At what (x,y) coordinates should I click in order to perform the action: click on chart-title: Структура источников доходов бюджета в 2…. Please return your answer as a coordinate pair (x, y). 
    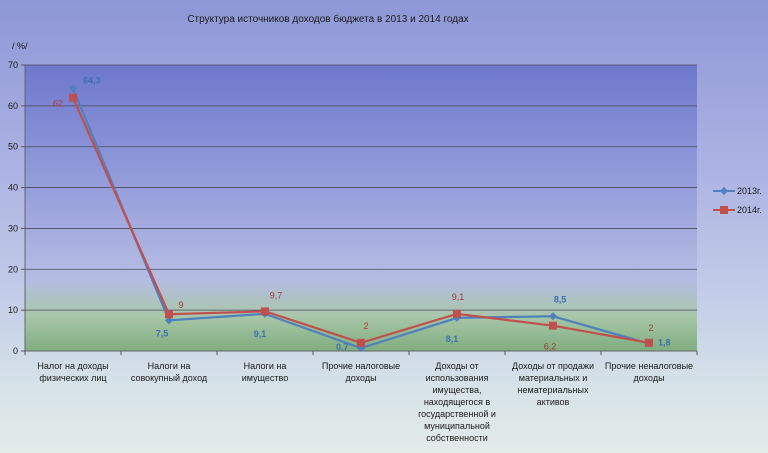
    Looking at the image, I should click on (327, 19).